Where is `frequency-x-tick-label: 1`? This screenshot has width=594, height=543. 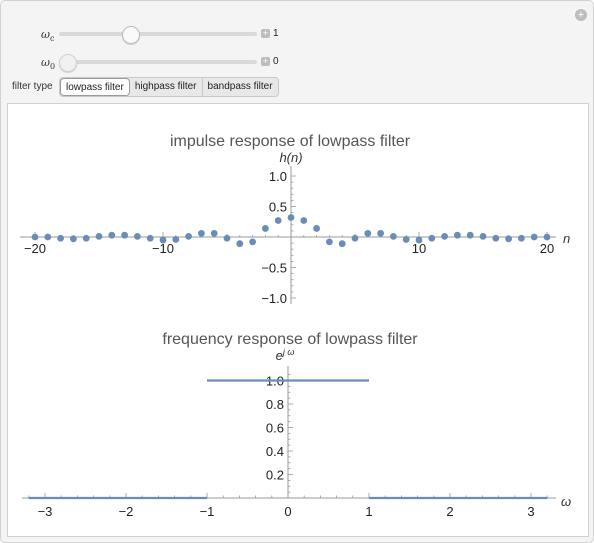 frequency-x-tick-label: 1 is located at coordinates (368, 511).